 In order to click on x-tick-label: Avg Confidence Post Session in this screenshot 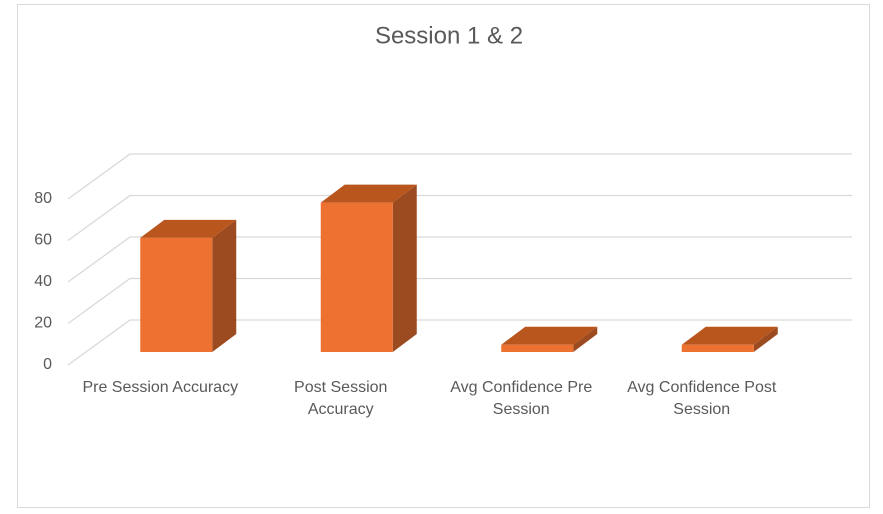, I will do `click(702, 398)`.